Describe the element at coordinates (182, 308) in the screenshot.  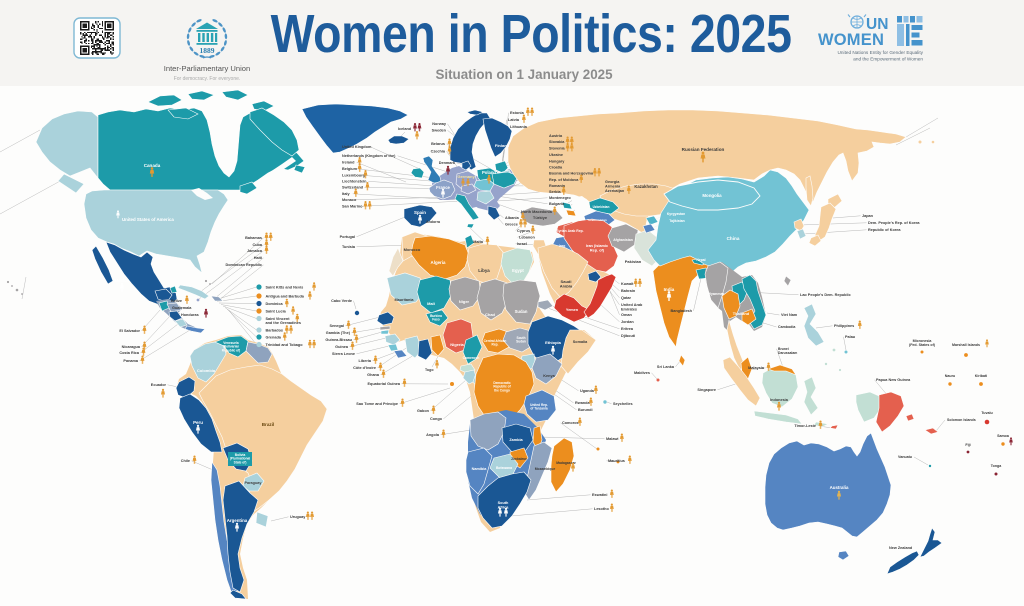
I see `svg-text: Guatemala` at that location.